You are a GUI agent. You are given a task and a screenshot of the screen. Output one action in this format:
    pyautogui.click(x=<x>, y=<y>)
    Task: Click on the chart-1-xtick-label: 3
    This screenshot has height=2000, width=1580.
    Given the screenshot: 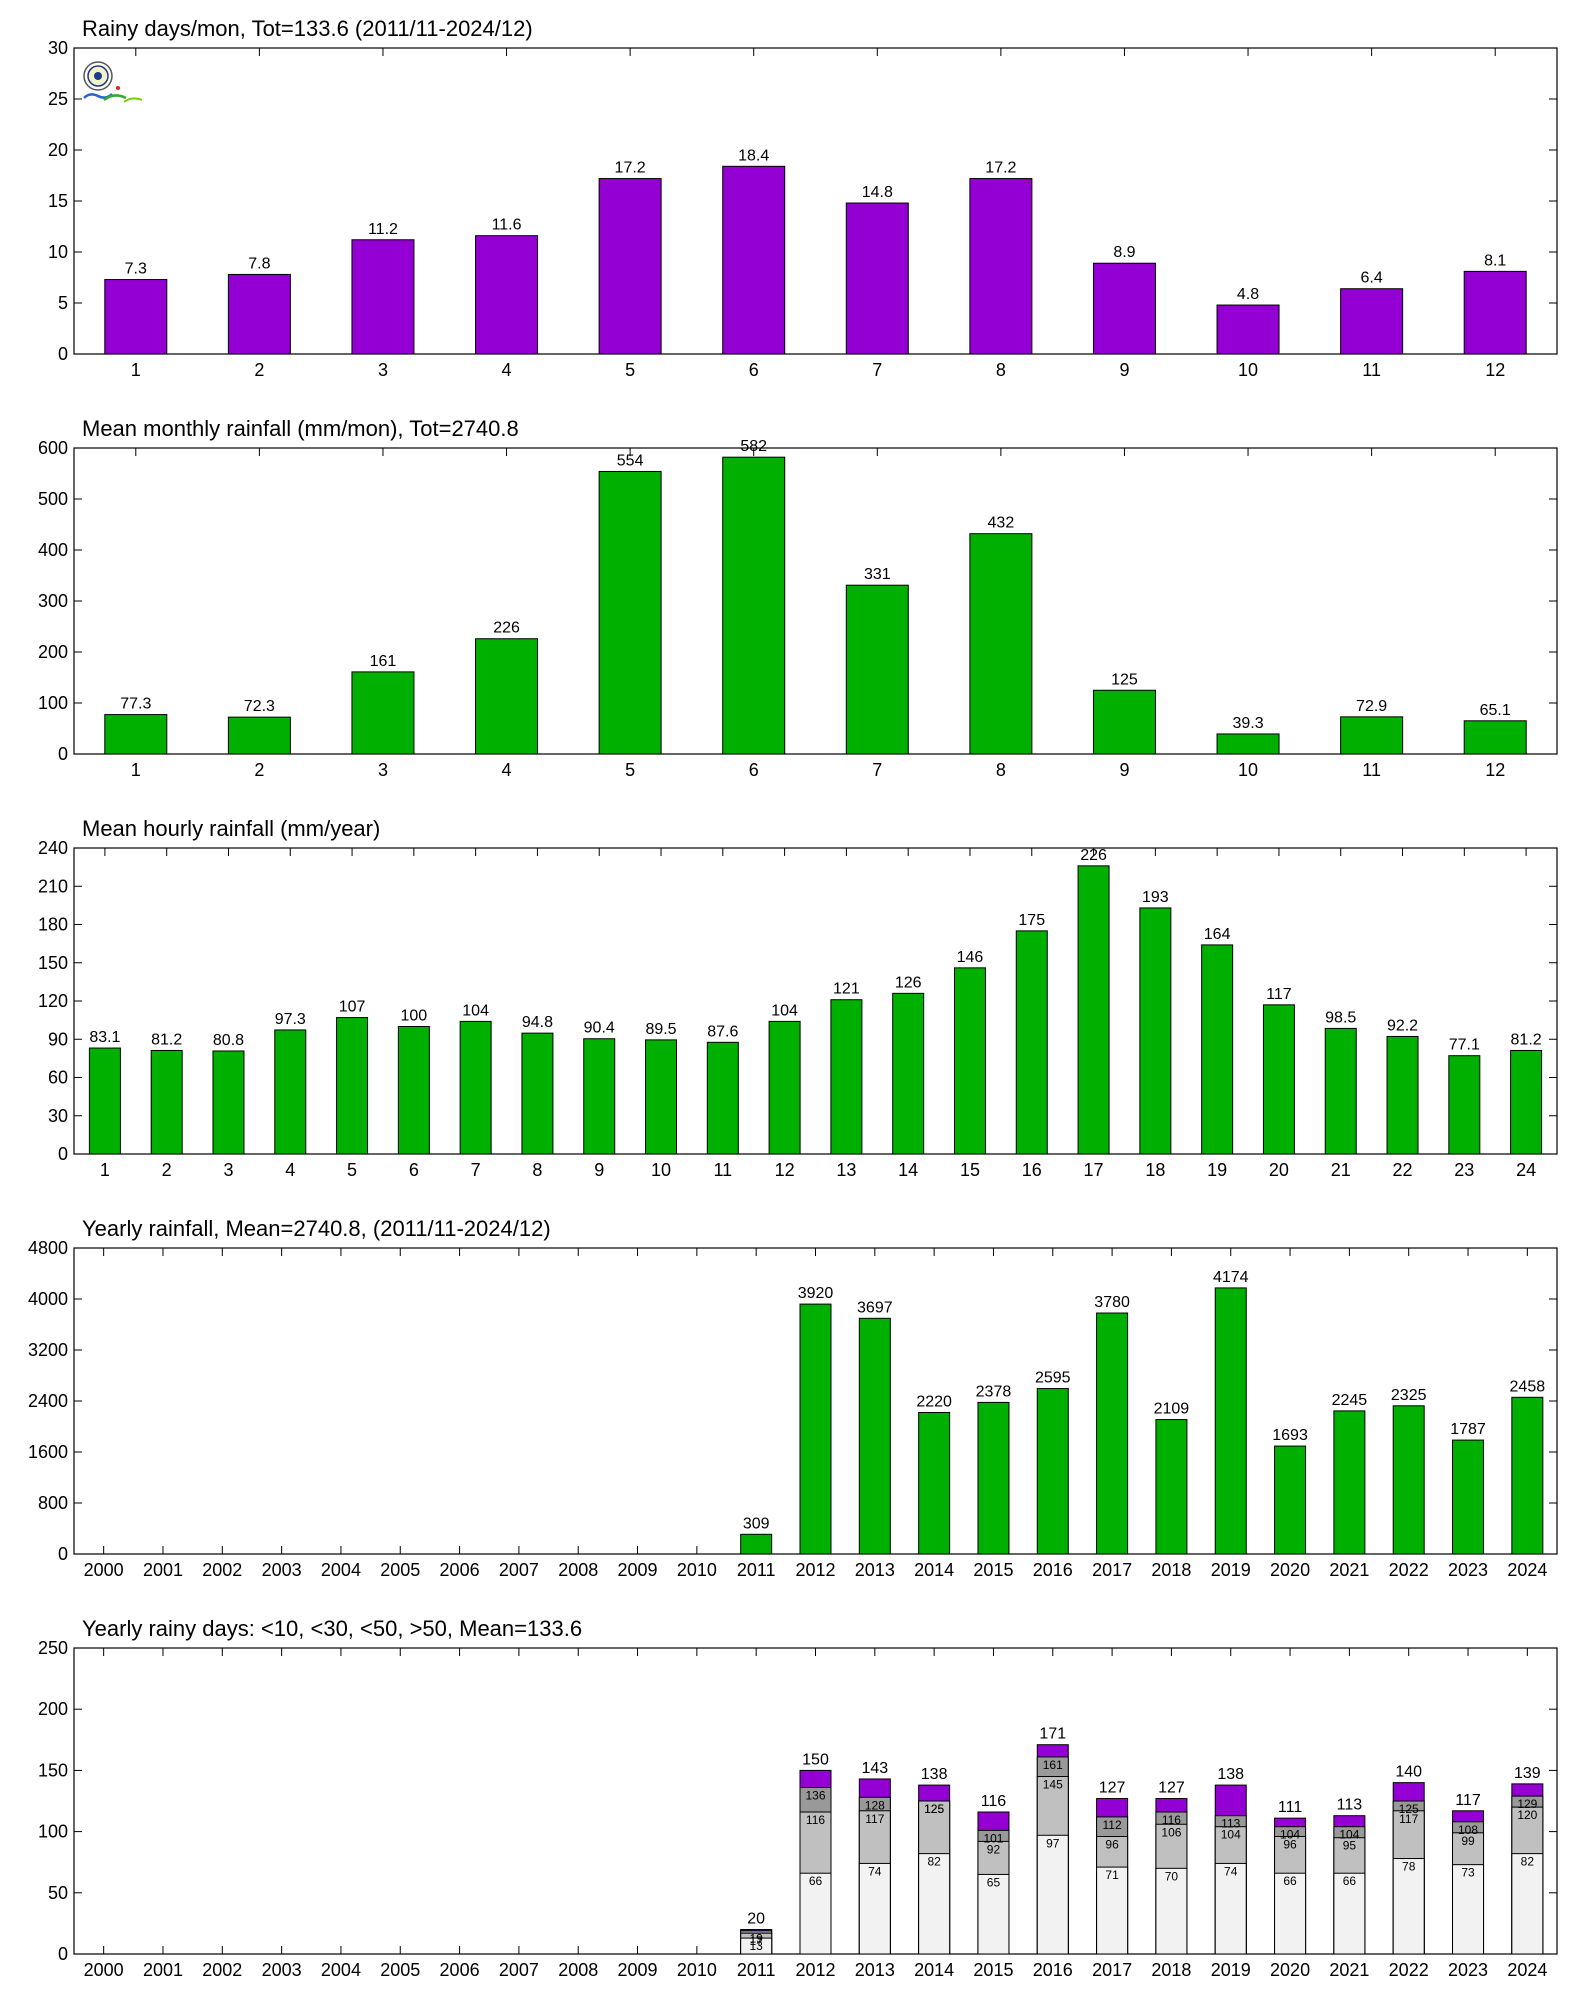 What is the action you would take?
    pyautogui.click(x=383, y=370)
    